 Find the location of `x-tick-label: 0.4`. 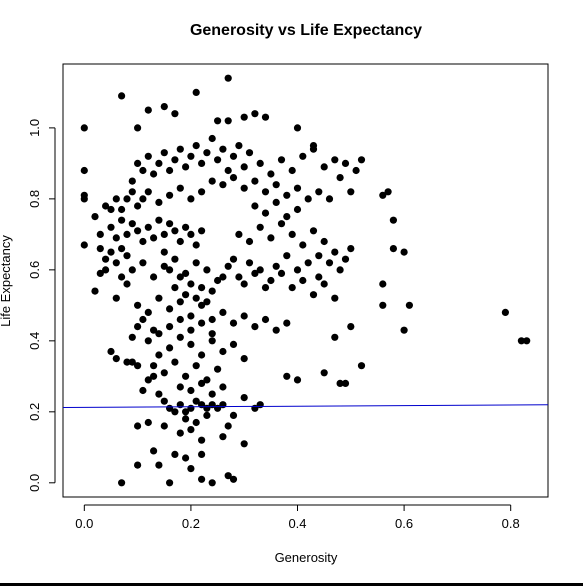

x-tick-label: 0.4 is located at coordinates (297, 523).